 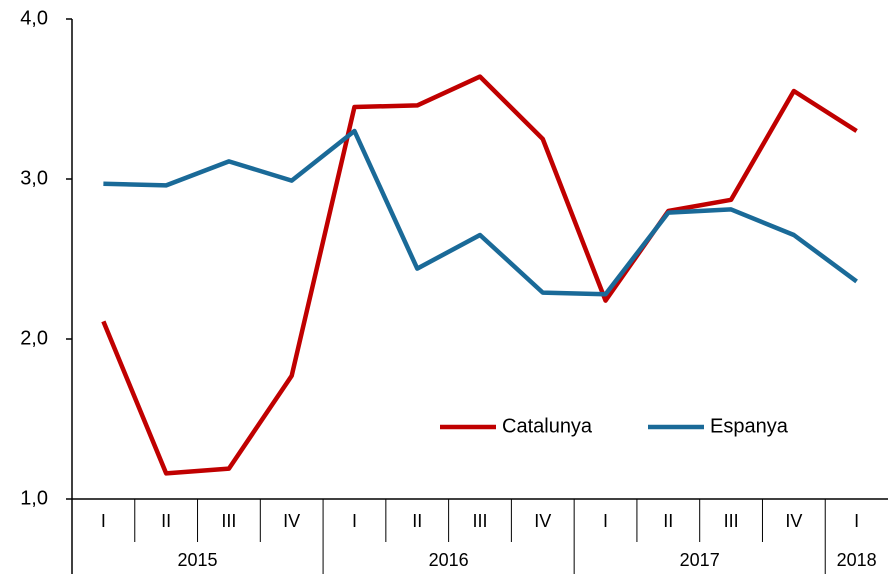 What do you see at coordinates (34, 498) in the screenshot?
I see `y-tick-label: 1,0` at bounding box center [34, 498].